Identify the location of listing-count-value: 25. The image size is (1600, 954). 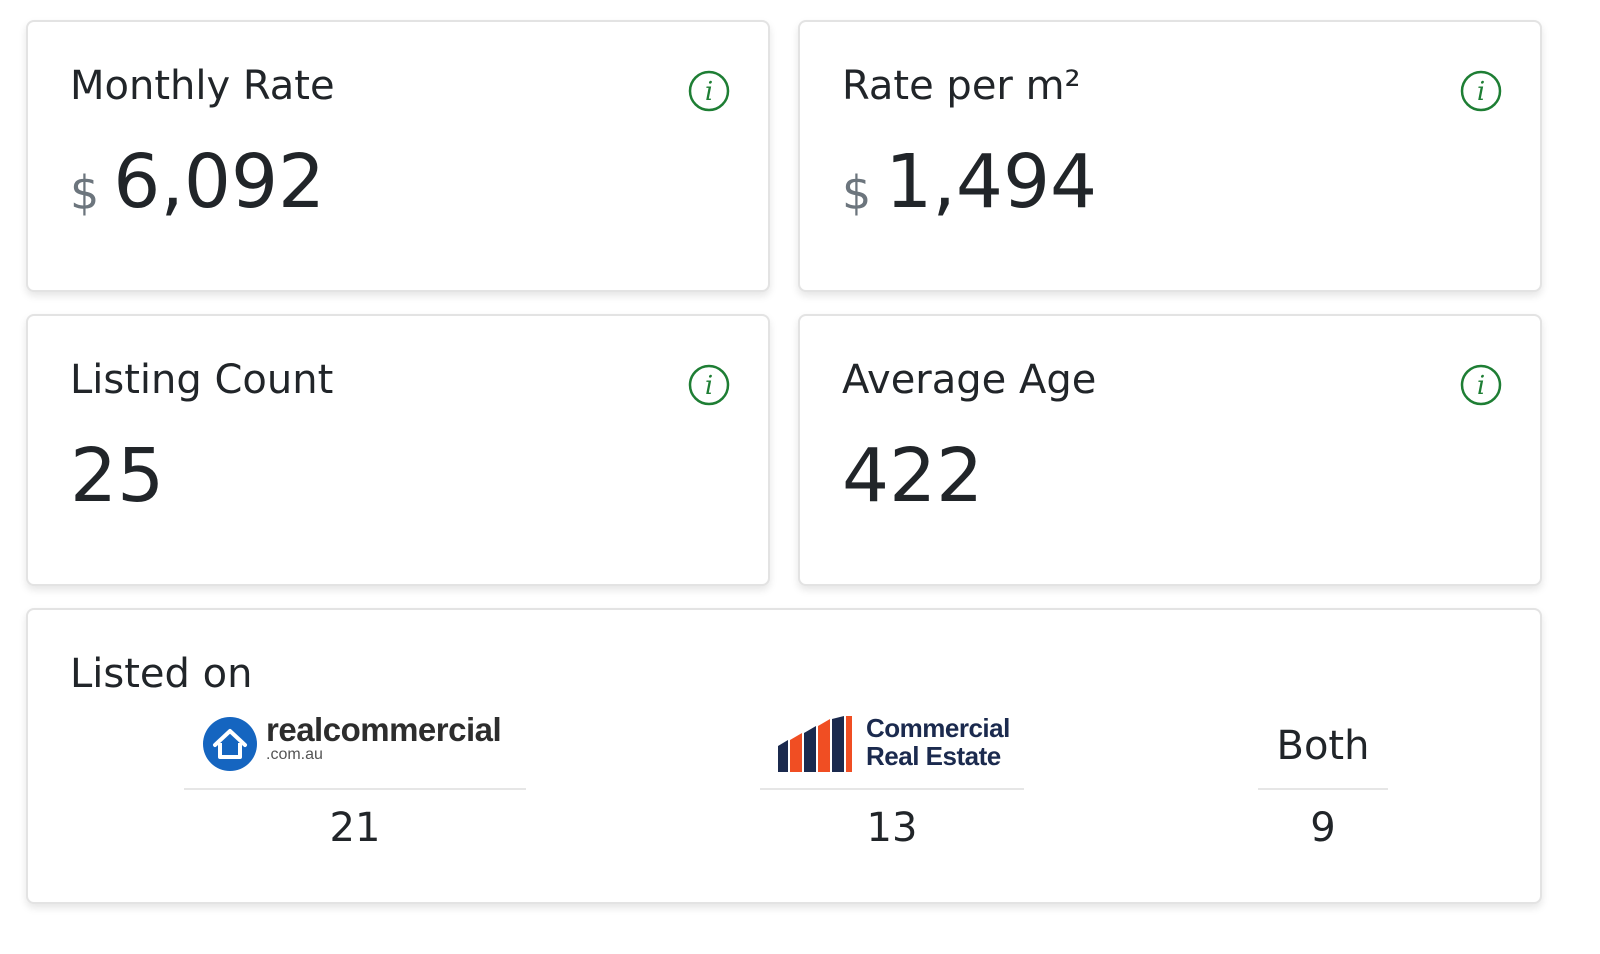
(117, 476).